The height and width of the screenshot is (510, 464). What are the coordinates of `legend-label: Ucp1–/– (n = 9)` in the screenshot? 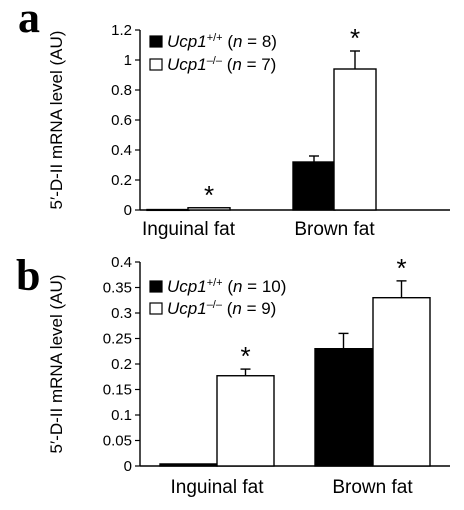 It's located at (221, 308).